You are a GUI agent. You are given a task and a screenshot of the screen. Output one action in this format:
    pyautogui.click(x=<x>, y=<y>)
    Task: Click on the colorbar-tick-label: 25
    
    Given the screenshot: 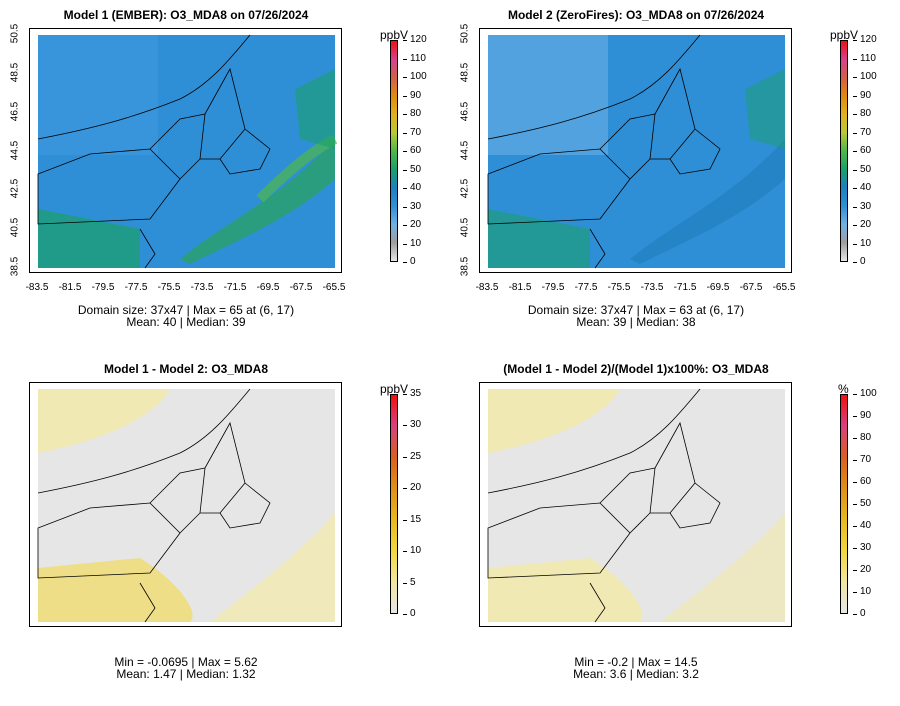 What is the action you would take?
    pyautogui.click(x=412, y=456)
    